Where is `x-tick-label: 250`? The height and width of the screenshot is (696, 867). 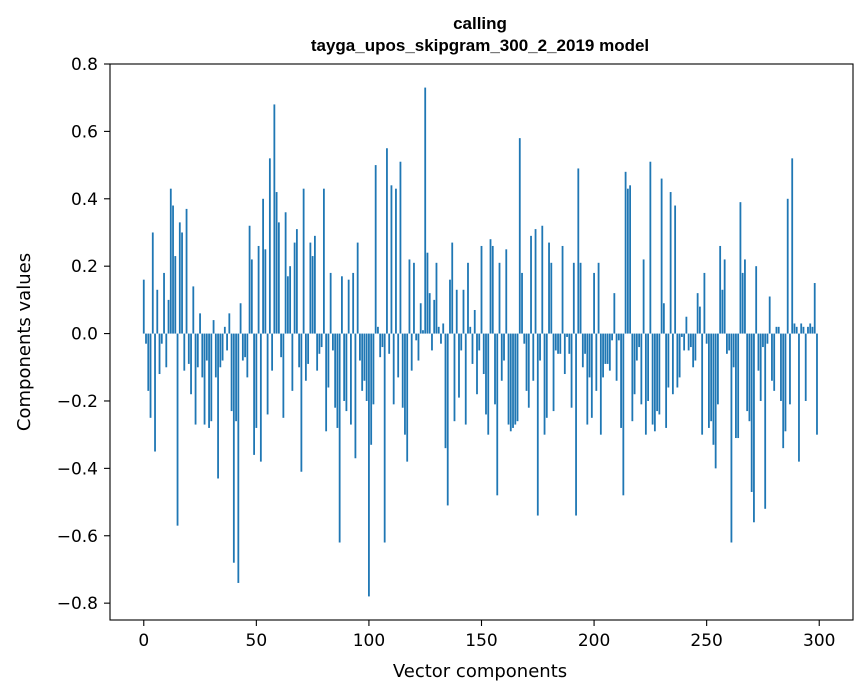 x-tick-label: 250 is located at coordinates (706, 641).